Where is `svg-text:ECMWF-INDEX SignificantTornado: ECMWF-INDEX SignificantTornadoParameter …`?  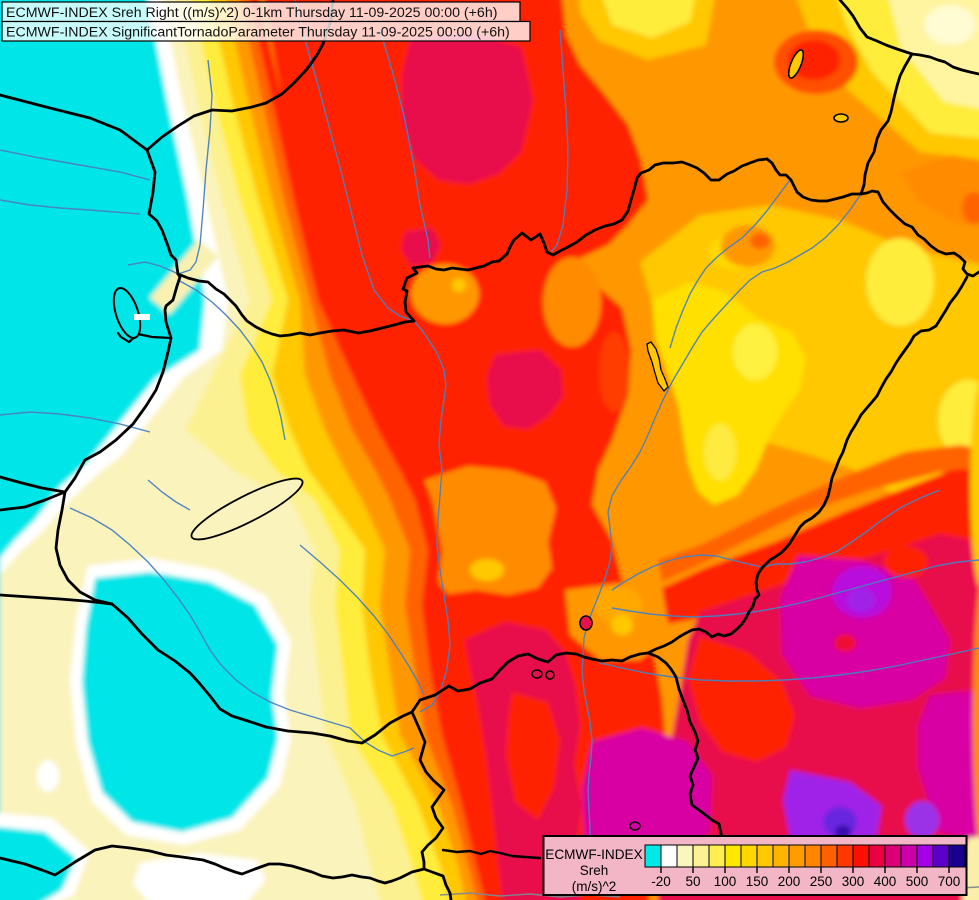 svg-text:ECMWF-INDEX SignificantTornado: ECMWF-INDEX SignificantTornadoParameter … is located at coordinates (258, 33).